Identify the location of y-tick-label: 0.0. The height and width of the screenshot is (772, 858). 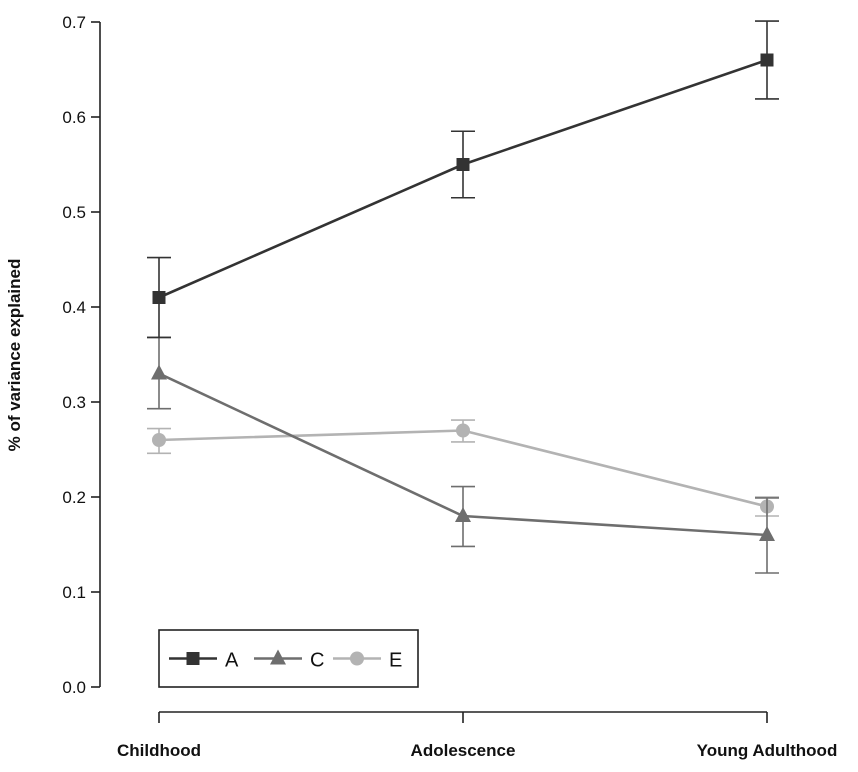
(74, 687).